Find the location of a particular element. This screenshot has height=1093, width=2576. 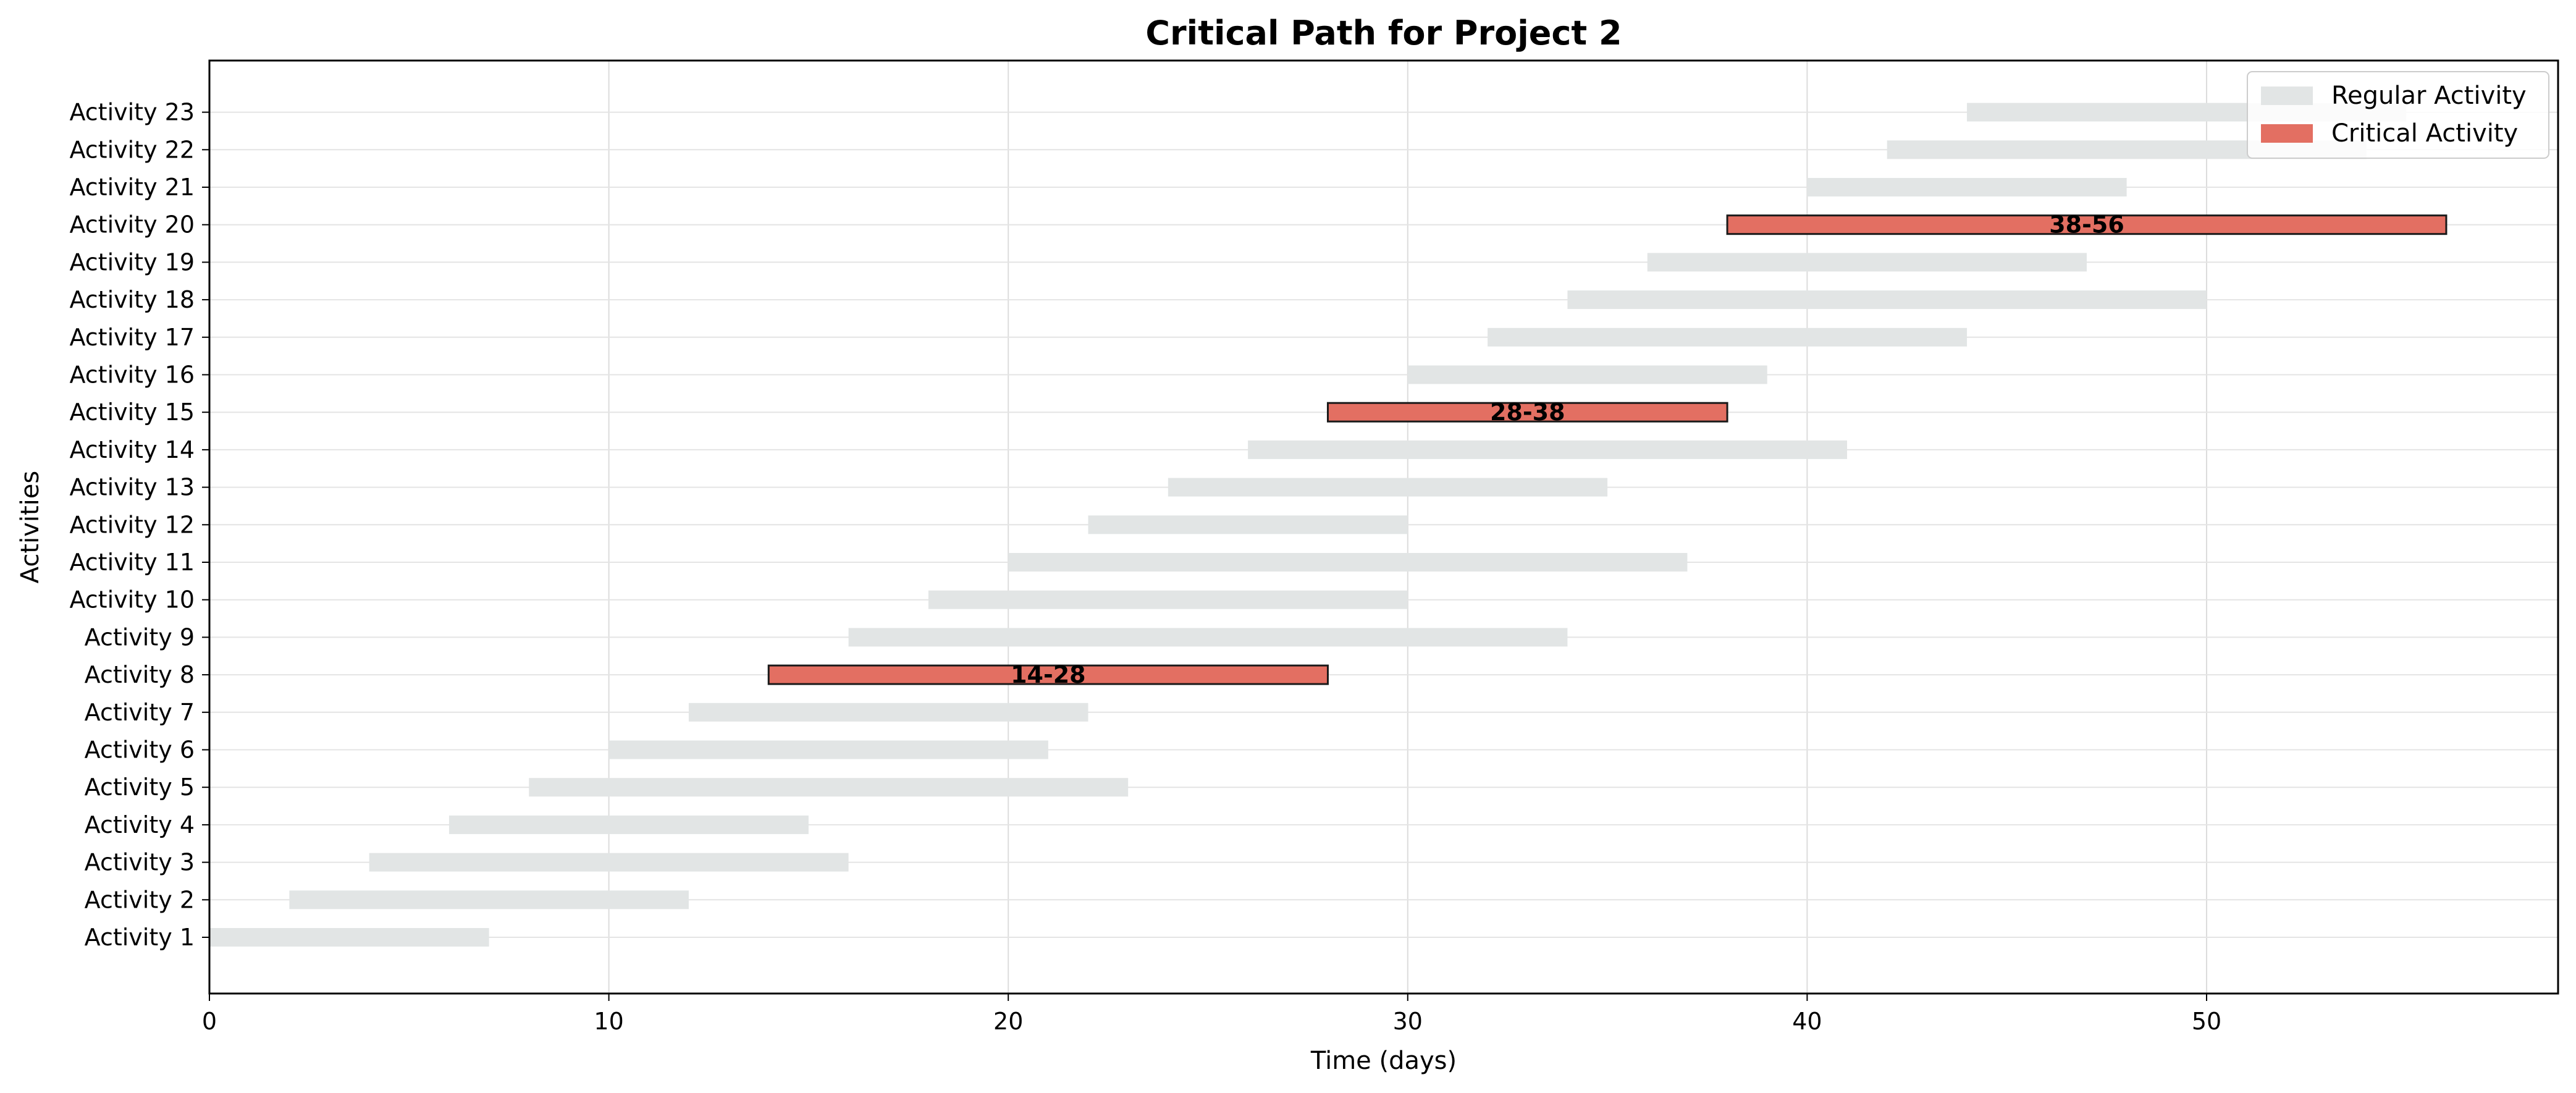

y-tick-label: Activity 11 is located at coordinates (132, 563).